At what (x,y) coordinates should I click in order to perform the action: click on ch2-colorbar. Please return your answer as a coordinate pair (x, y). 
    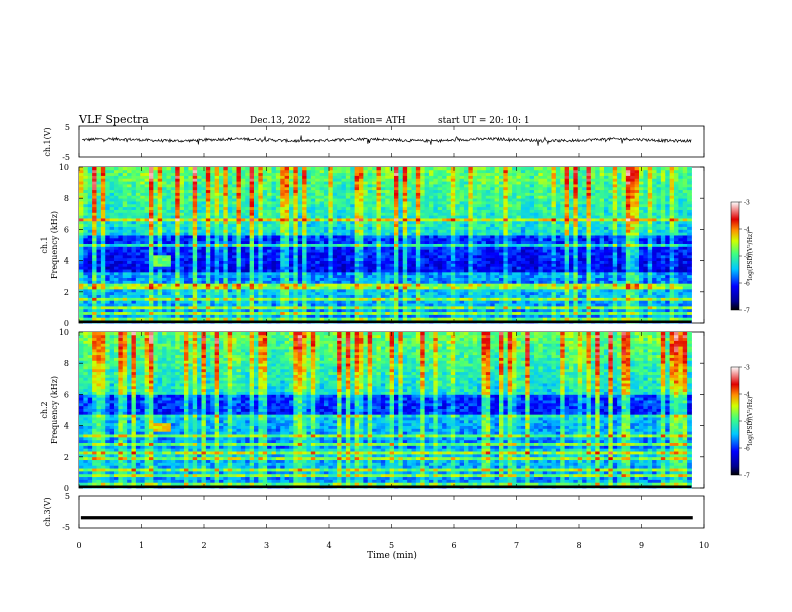
    Looking at the image, I should click on (735, 421).